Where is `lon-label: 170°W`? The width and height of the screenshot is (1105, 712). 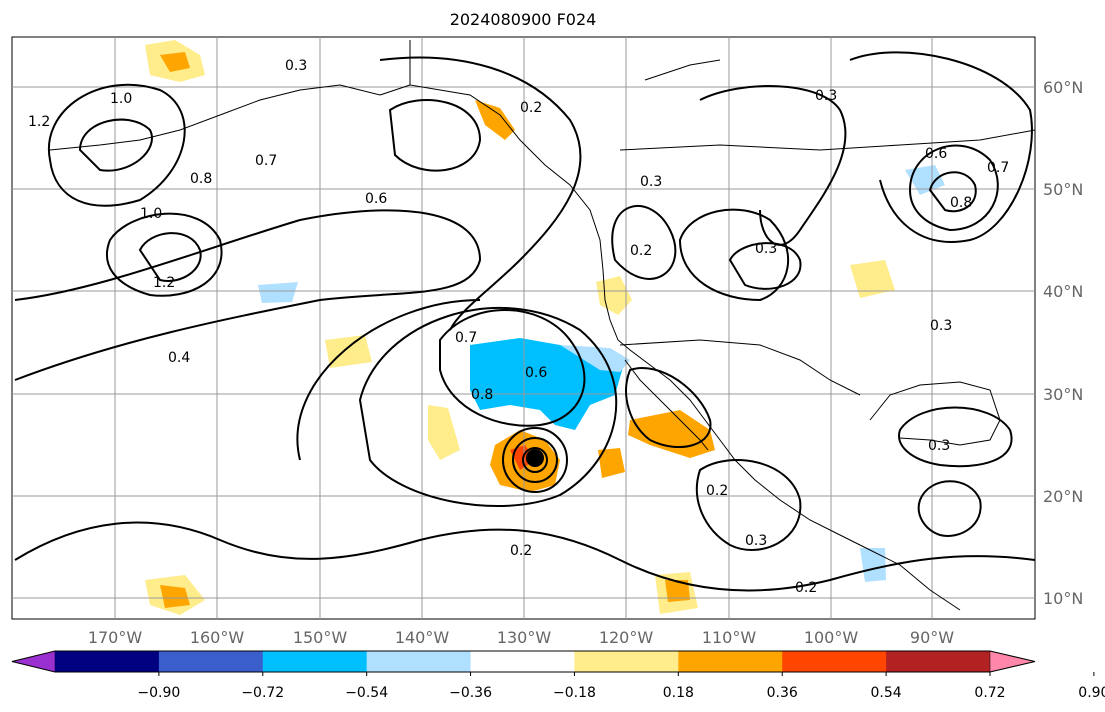 lon-label: 170°W is located at coordinates (115, 637).